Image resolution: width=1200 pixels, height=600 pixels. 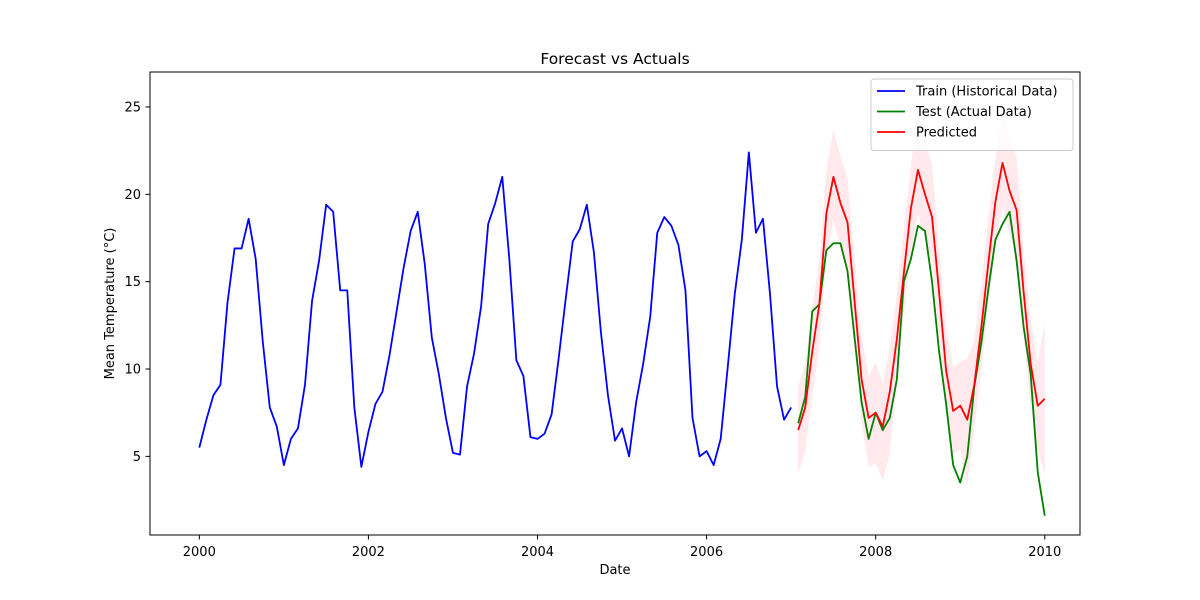 What do you see at coordinates (537, 552) in the screenshot?
I see `x-tick-label: 2004` at bounding box center [537, 552].